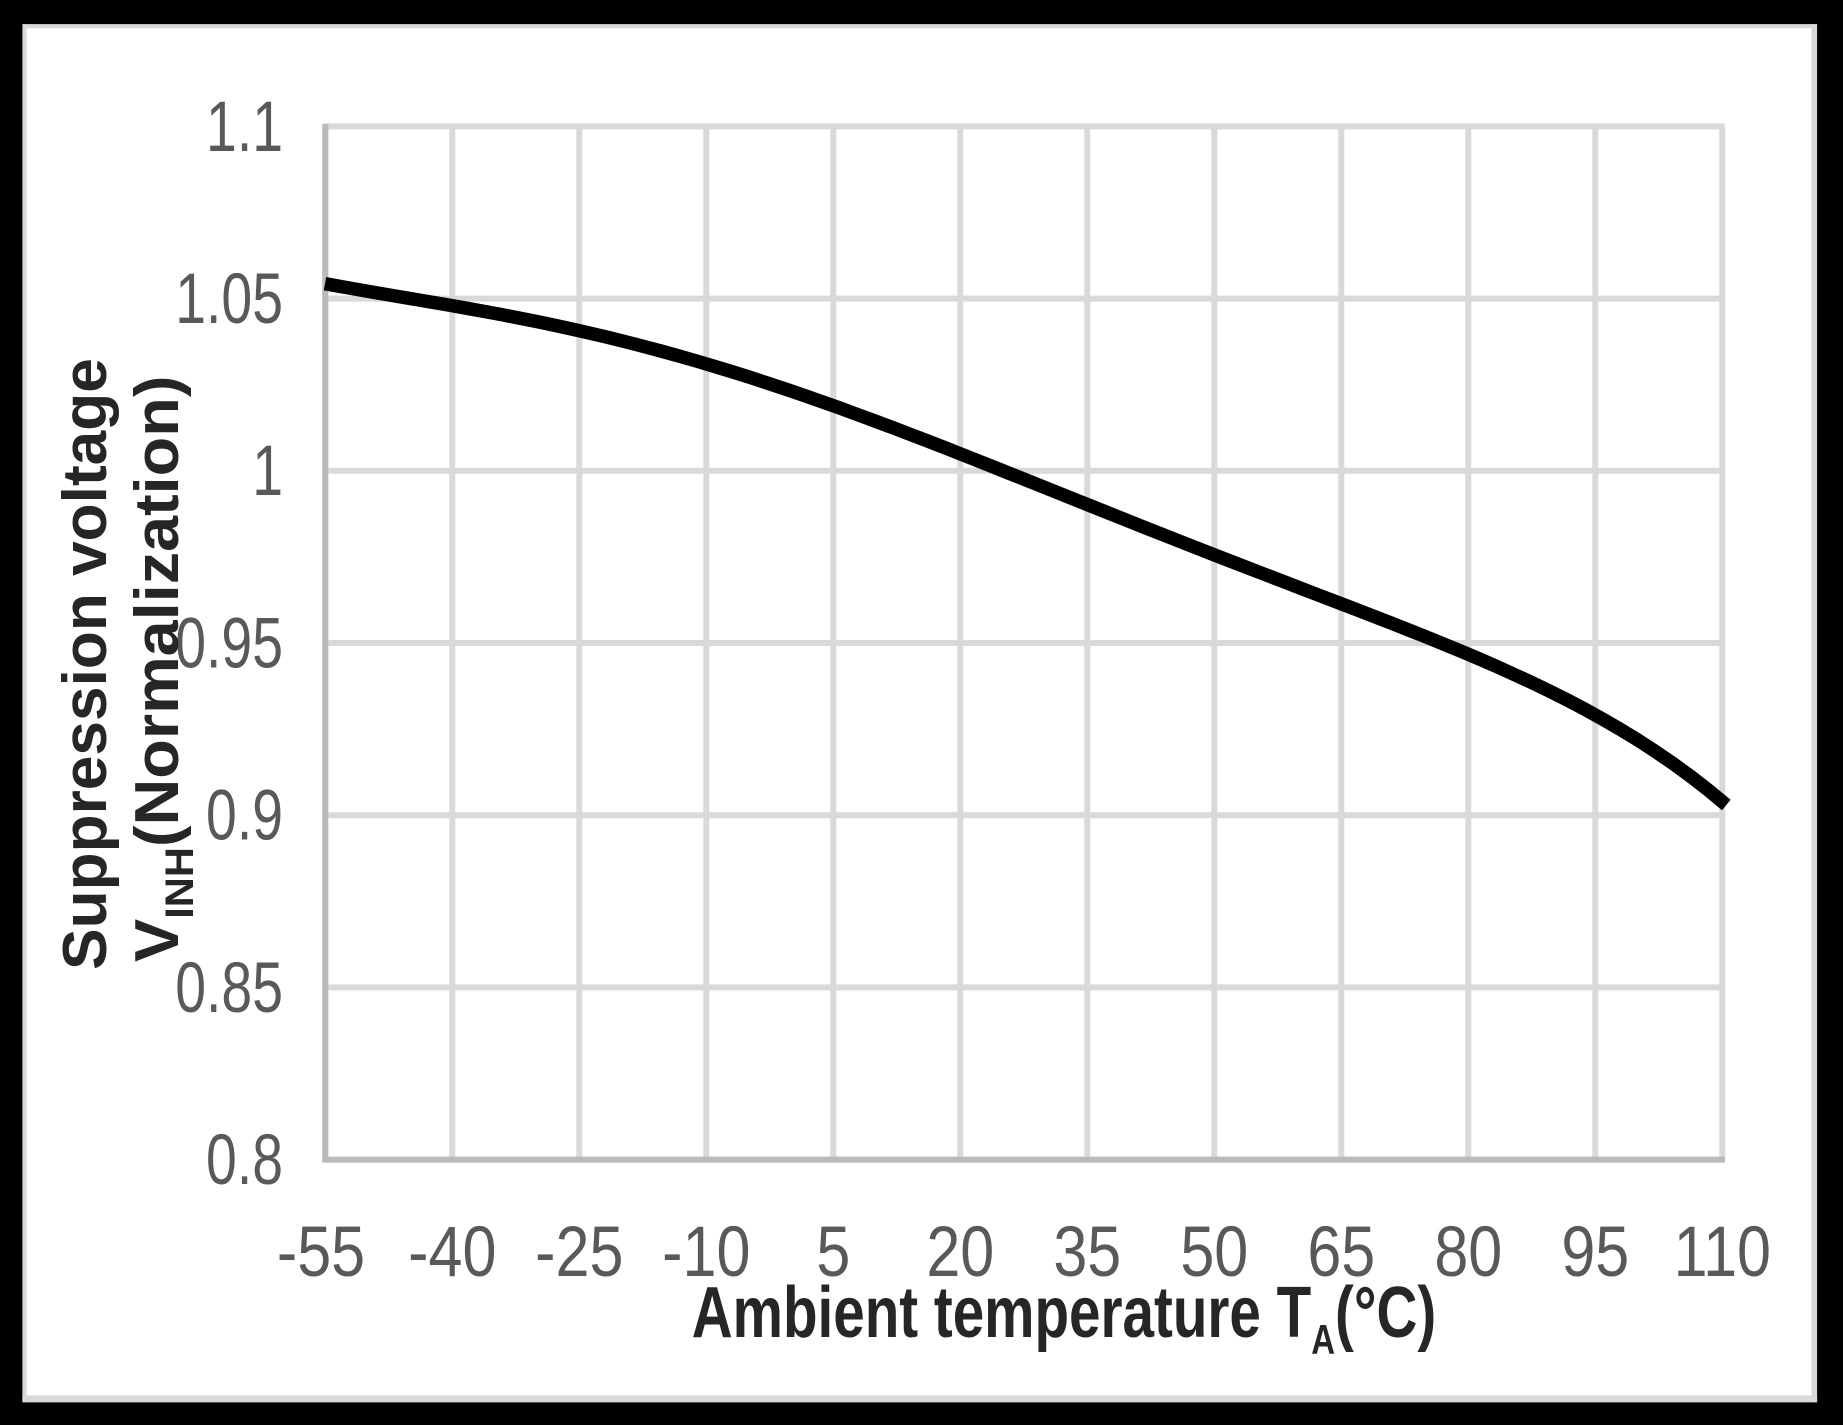  What do you see at coordinates (1214, 1252) in the screenshot?
I see `svg-text: 50` at bounding box center [1214, 1252].